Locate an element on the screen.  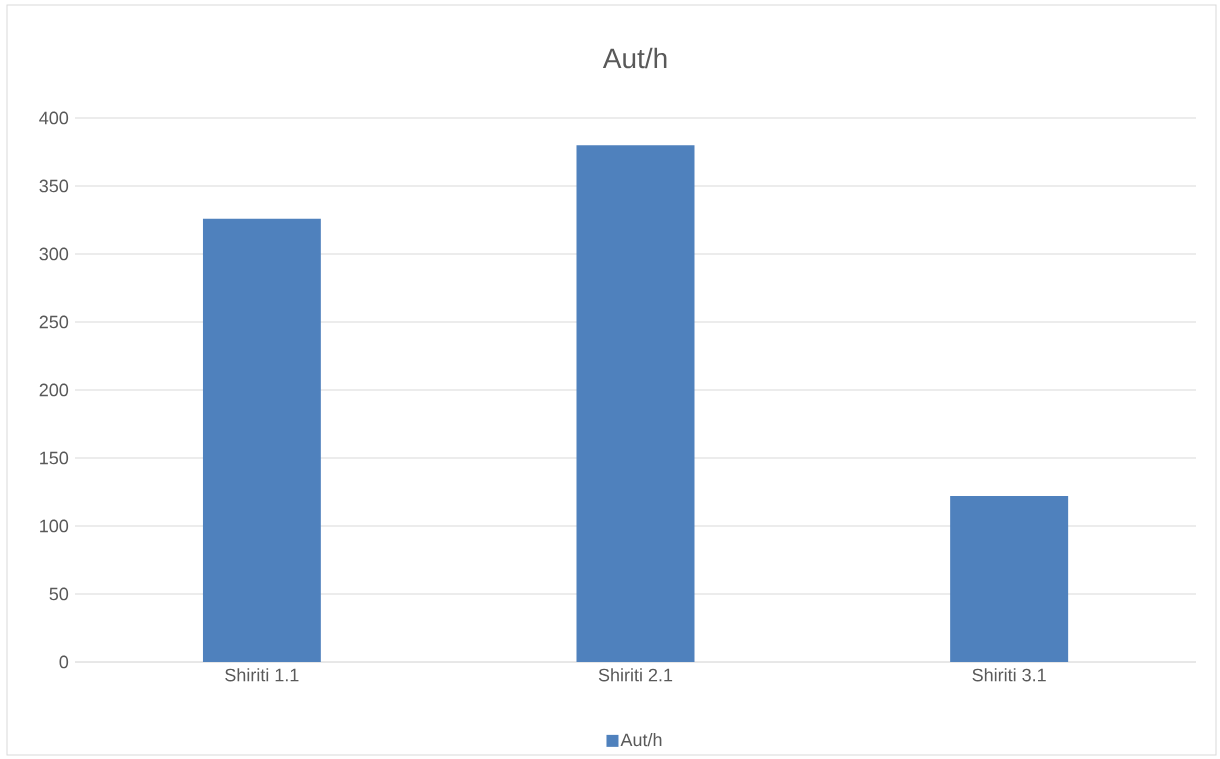
y-tick-label: 250 is located at coordinates (54, 322).